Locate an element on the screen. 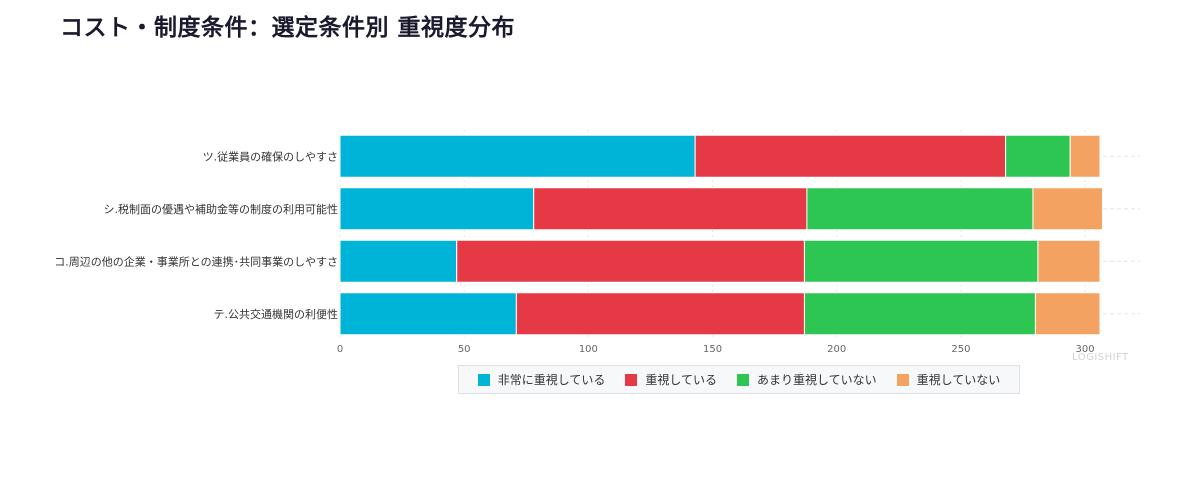 The height and width of the screenshot is (500, 1200). x-axis-ticks: 0 50 100 150 200 250 300 is located at coordinates (716, 349).